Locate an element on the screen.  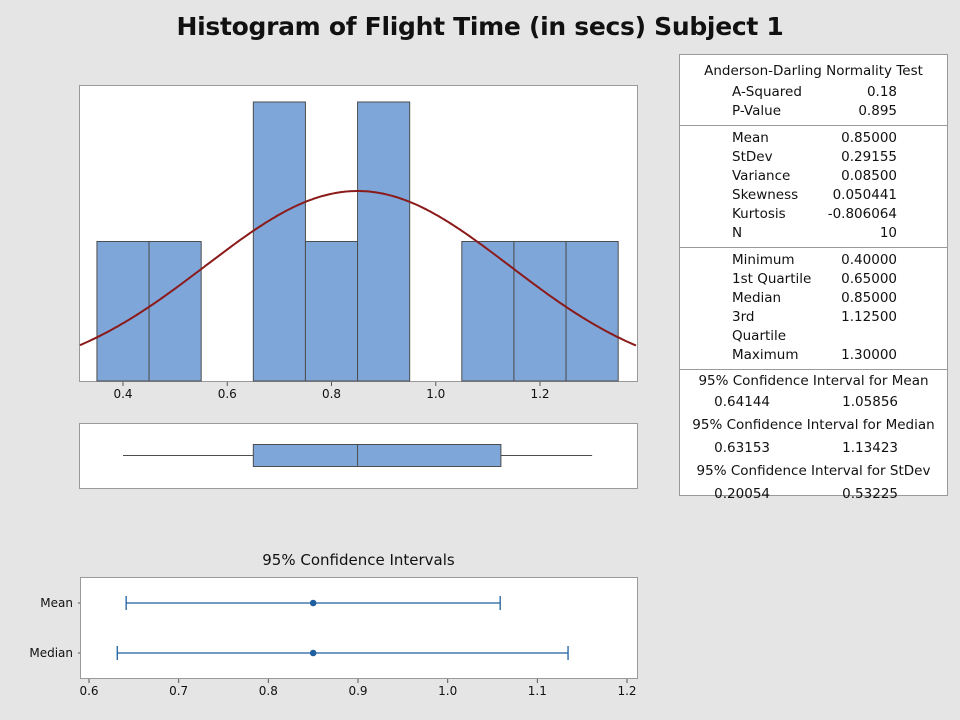
ci-median-heading: 95% Confidence Interval for Median is located at coordinates (813, 425).